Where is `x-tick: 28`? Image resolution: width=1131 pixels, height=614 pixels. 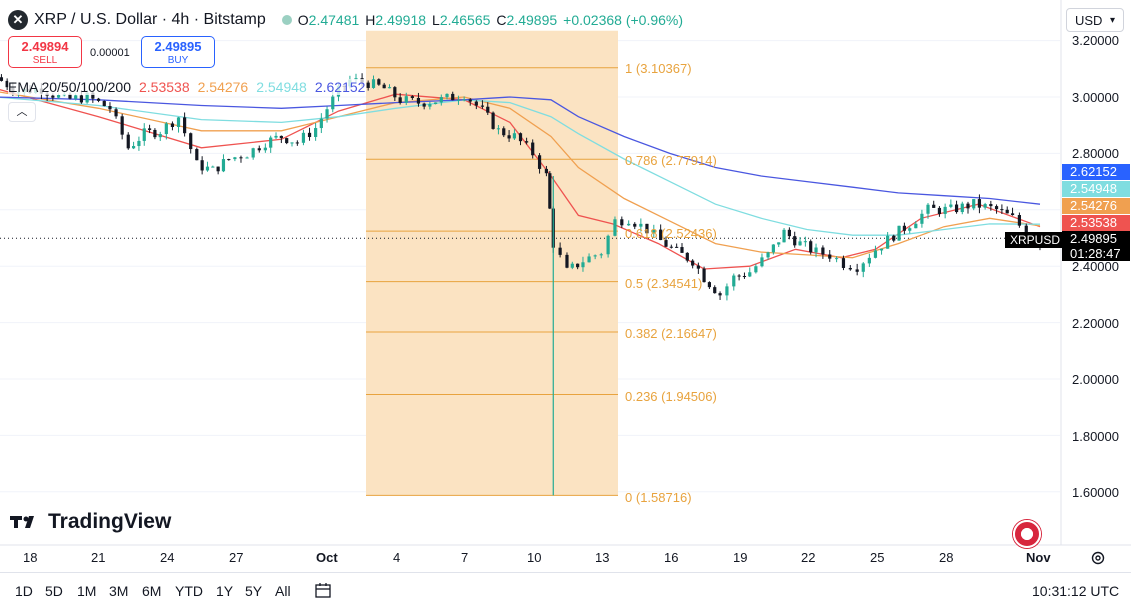
x-tick: 28 is located at coordinates (946, 557).